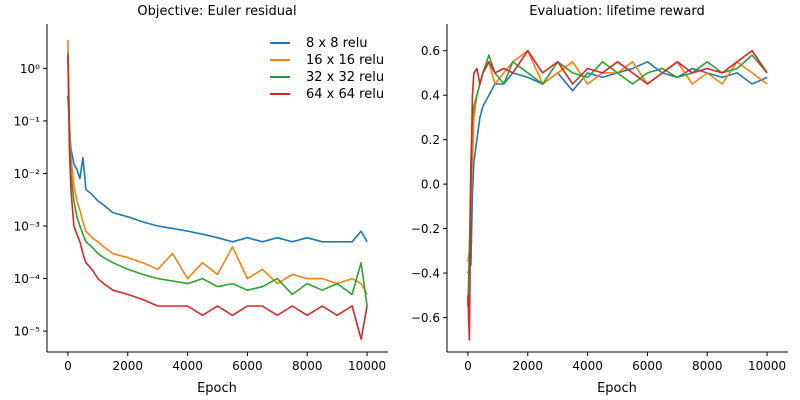 This screenshot has width=800, height=400. What do you see at coordinates (625, 362) in the screenshot?
I see `lifetime-reward-x-ticks: 0 2000 4000 6000 8000 10000` at bounding box center [625, 362].